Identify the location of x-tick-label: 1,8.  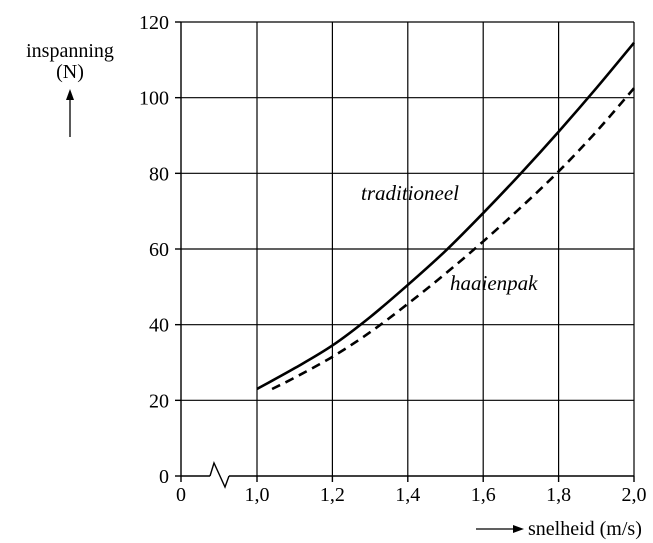
(558, 495).